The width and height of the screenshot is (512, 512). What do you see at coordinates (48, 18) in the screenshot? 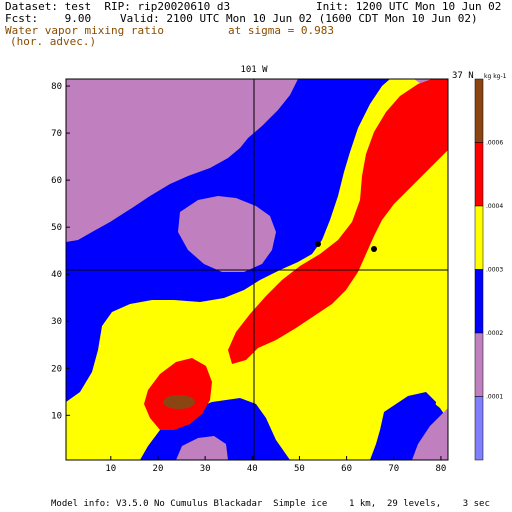
I see `forecast-hour-label: Fcst: 9.00` at bounding box center [48, 18].